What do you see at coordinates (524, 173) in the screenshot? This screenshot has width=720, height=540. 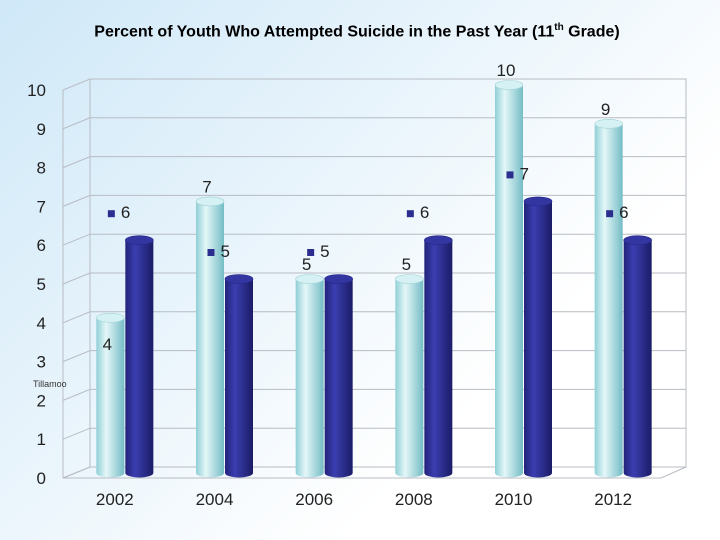 I see `data-label-series-2: 7` at bounding box center [524, 173].